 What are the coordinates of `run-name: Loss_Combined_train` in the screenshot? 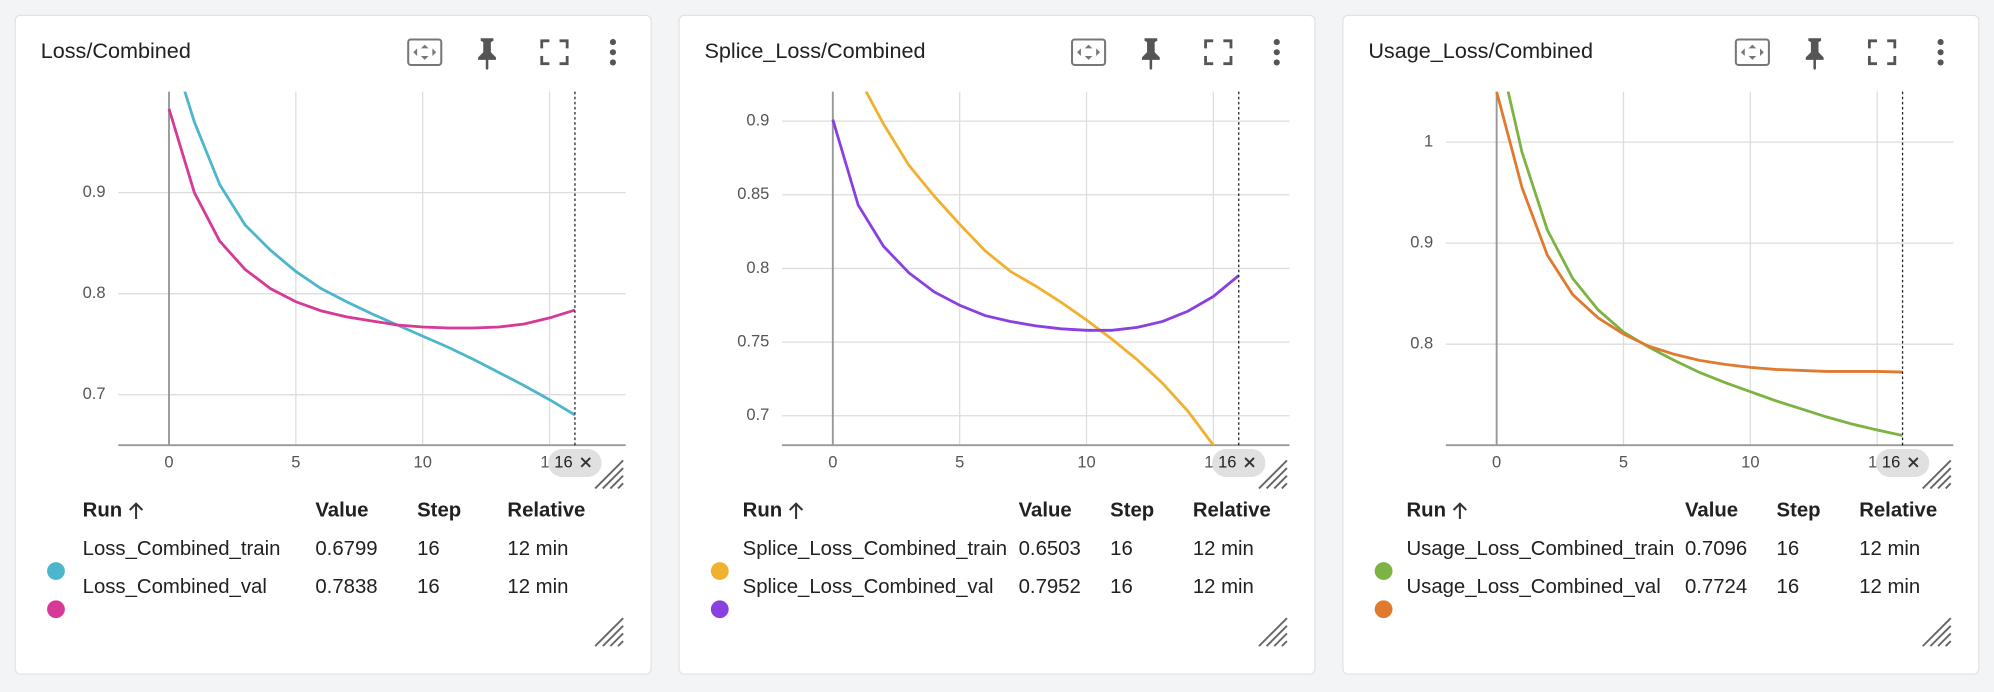 It's located at (182, 549).